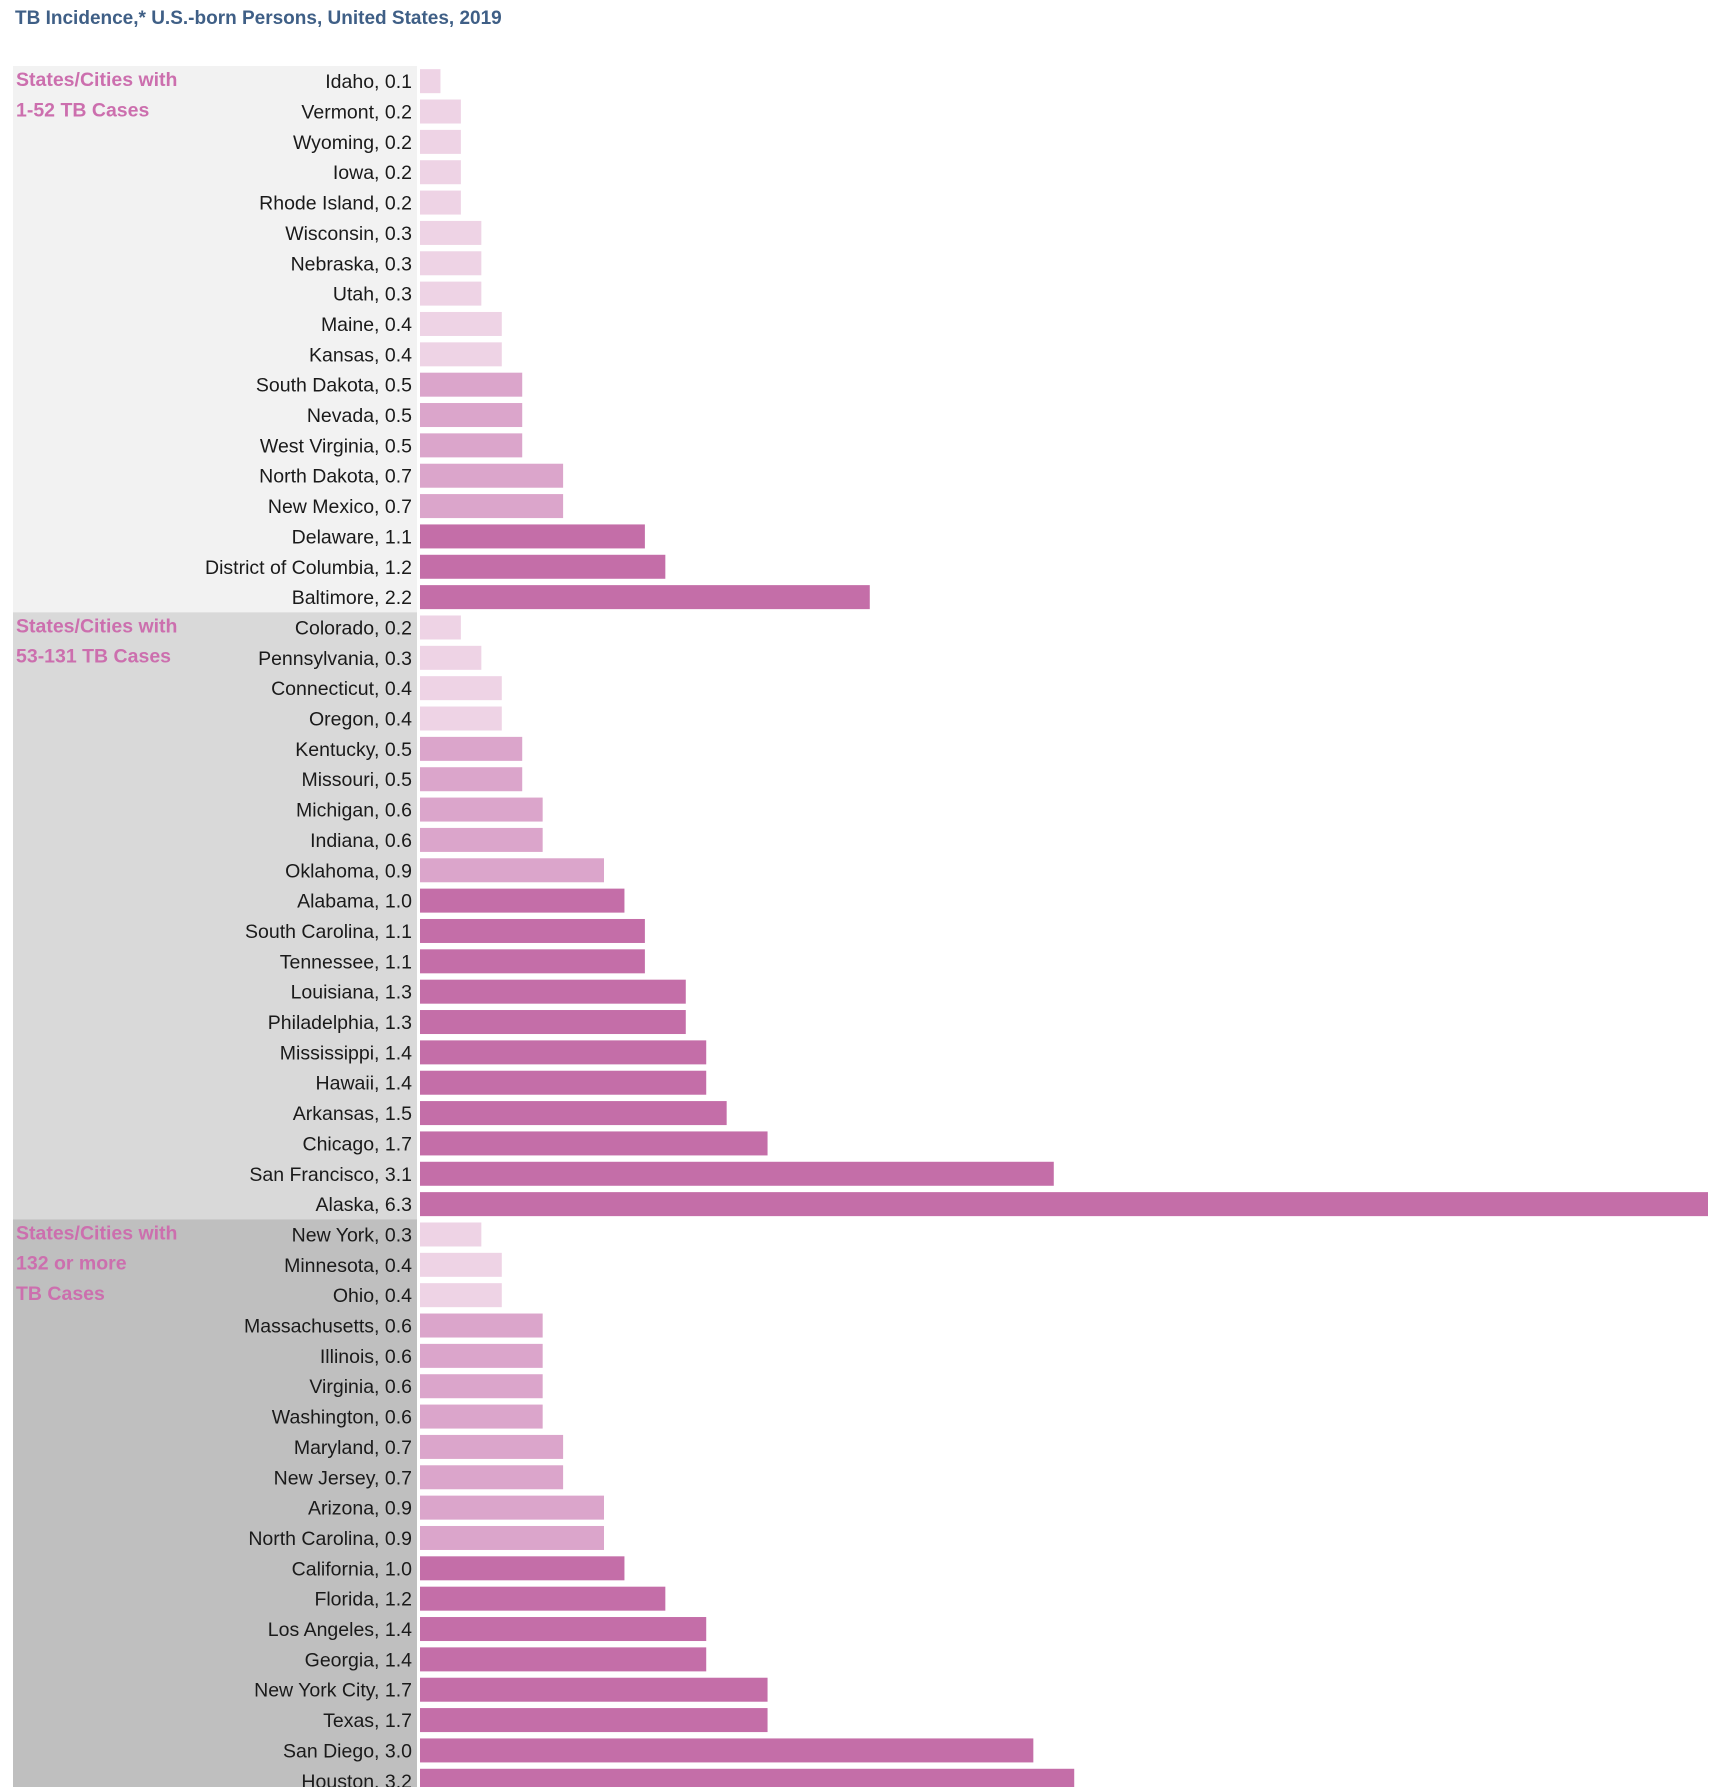  Describe the element at coordinates (747, 1777) in the screenshot. I see `bar-houston` at that location.